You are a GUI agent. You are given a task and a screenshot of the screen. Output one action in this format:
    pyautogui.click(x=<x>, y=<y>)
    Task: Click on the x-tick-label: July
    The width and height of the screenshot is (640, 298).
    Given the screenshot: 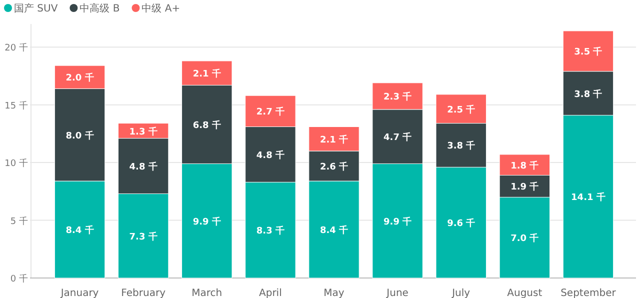 What is the action you would take?
    pyautogui.click(x=460, y=293)
    